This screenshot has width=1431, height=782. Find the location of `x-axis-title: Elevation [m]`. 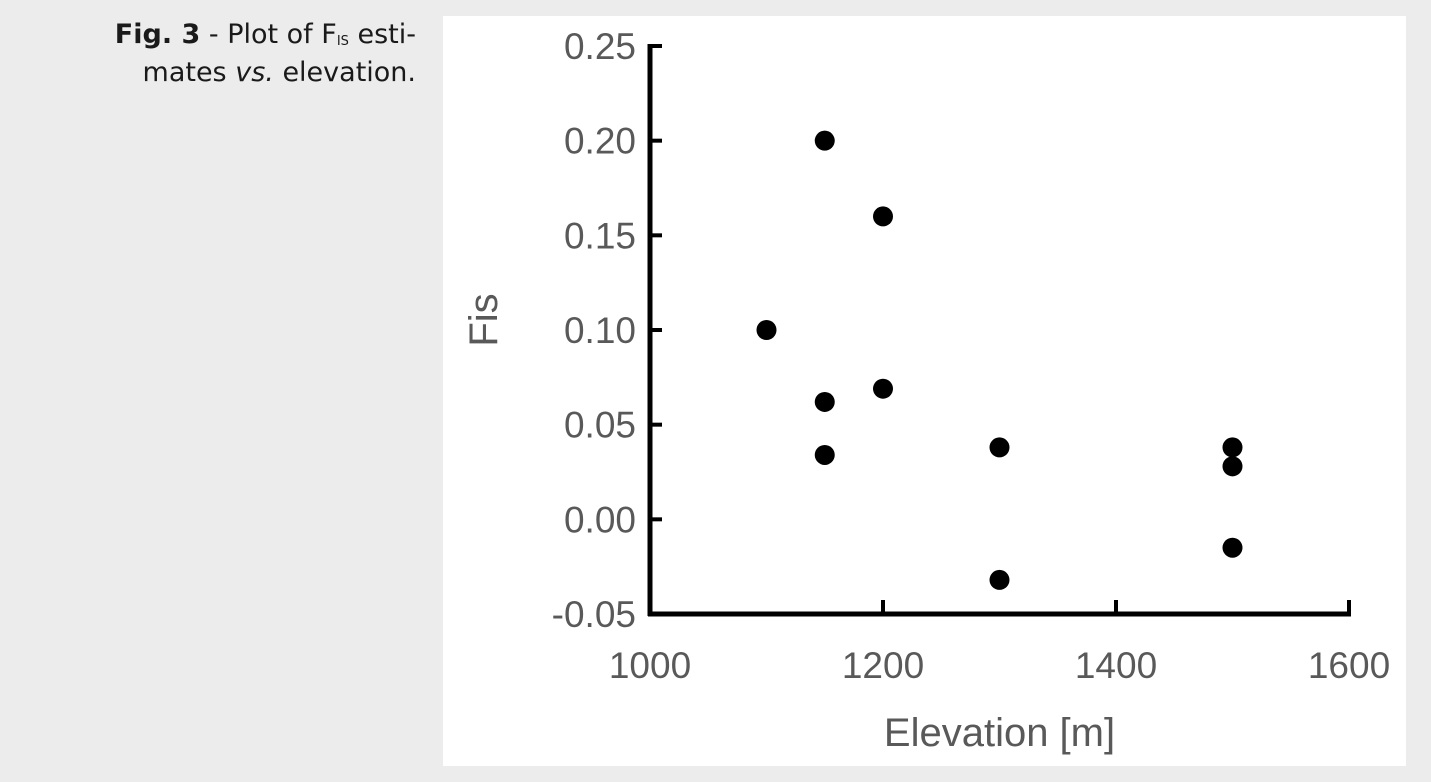

x-axis-title: Elevation [m] is located at coordinates (999, 733).